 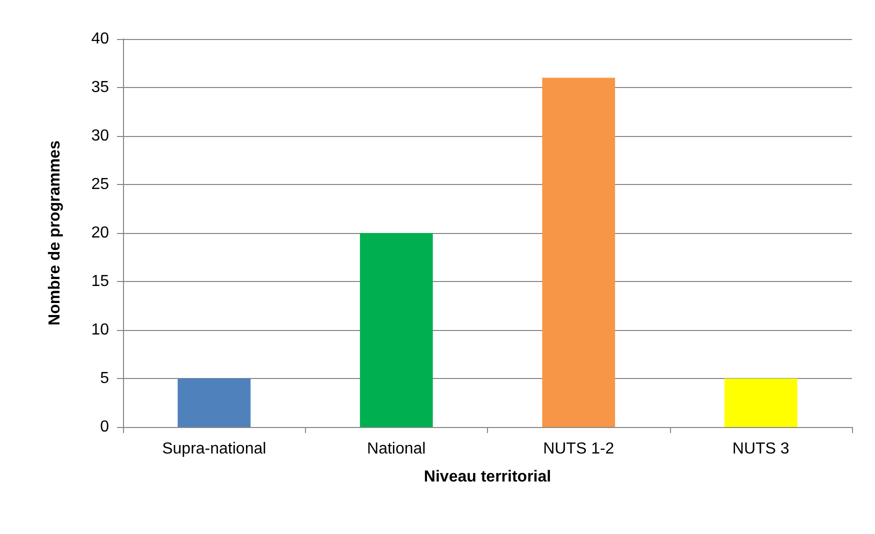 What do you see at coordinates (578, 449) in the screenshot?
I see `x-tick-label: NUTS 1-2` at bounding box center [578, 449].